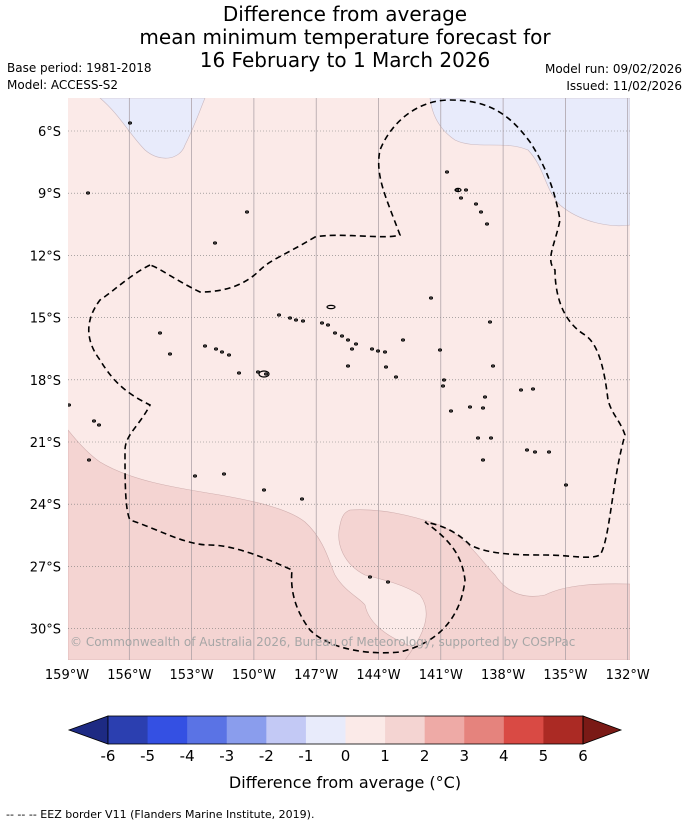 The width and height of the screenshot is (690, 827). What do you see at coordinates (503, 675) in the screenshot?
I see `longitude-label: 138°W` at bounding box center [503, 675].